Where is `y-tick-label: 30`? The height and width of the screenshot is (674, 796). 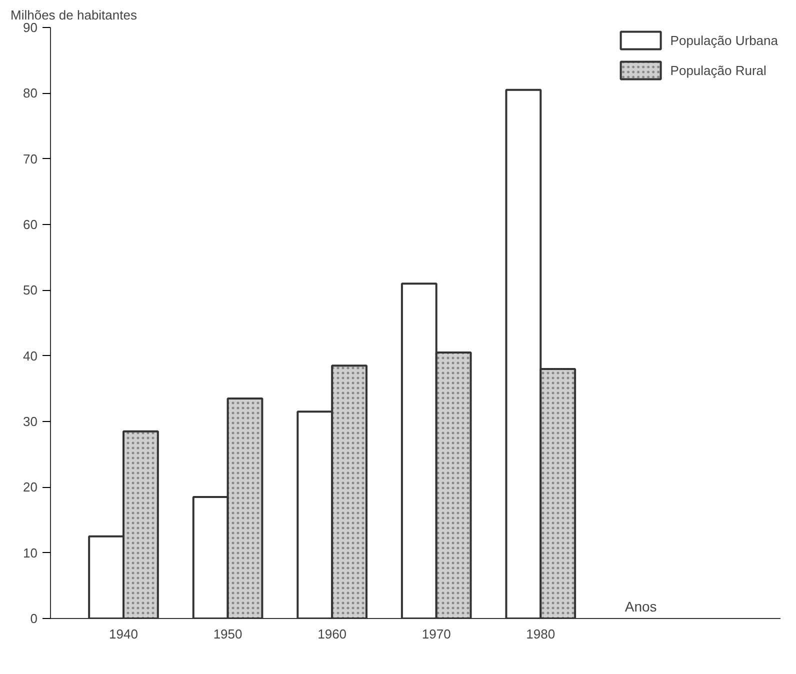 y-tick-label: 30 is located at coordinates (30, 421).